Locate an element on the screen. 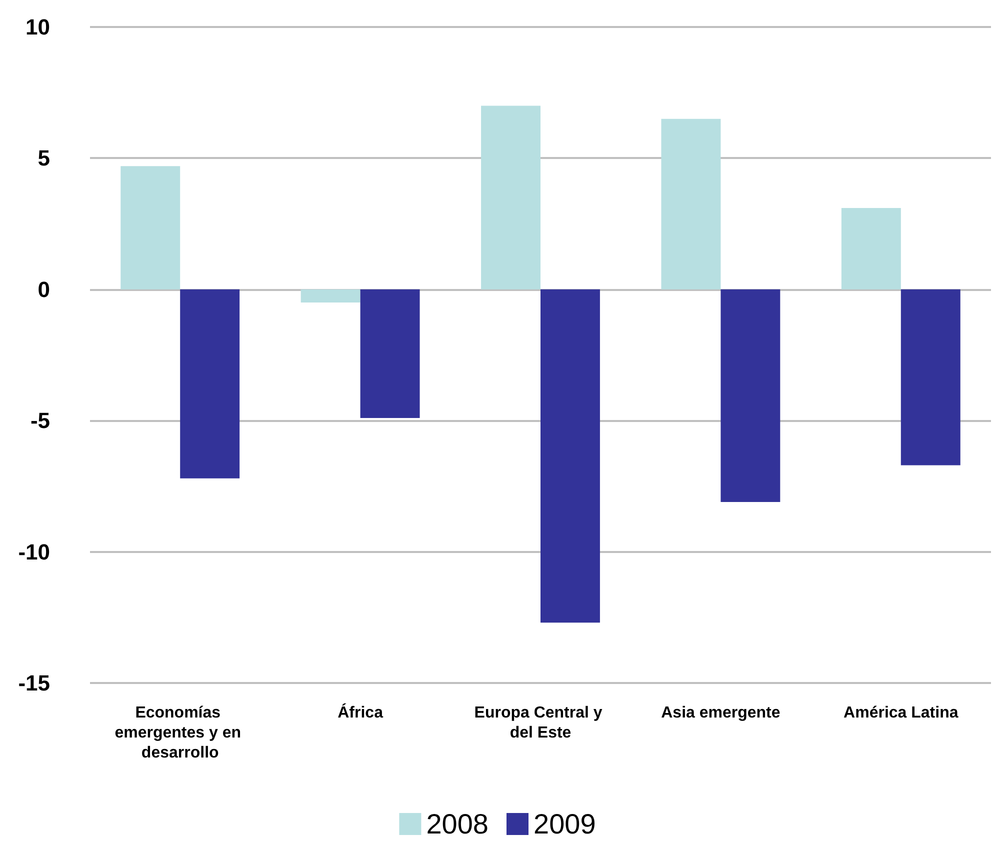 The width and height of the screenshot is (995, 843). legend-label: 2008 is located at coordinates (457, 824).